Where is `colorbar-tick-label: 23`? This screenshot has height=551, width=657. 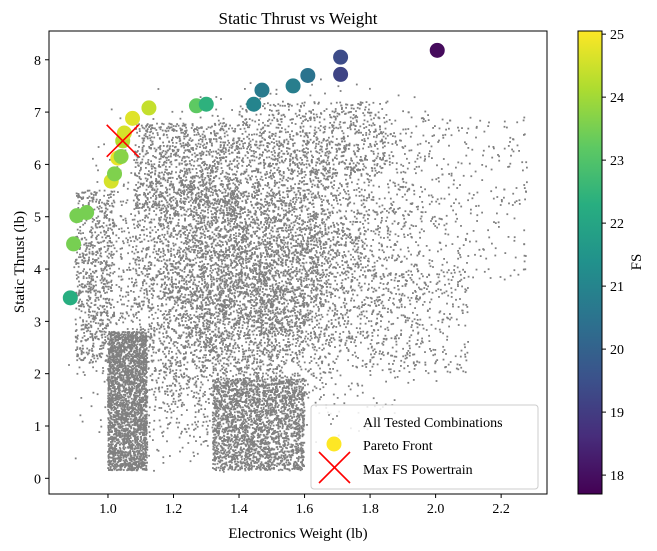
colorbar-tick-label: 23 is located at coordinates (617, 161).